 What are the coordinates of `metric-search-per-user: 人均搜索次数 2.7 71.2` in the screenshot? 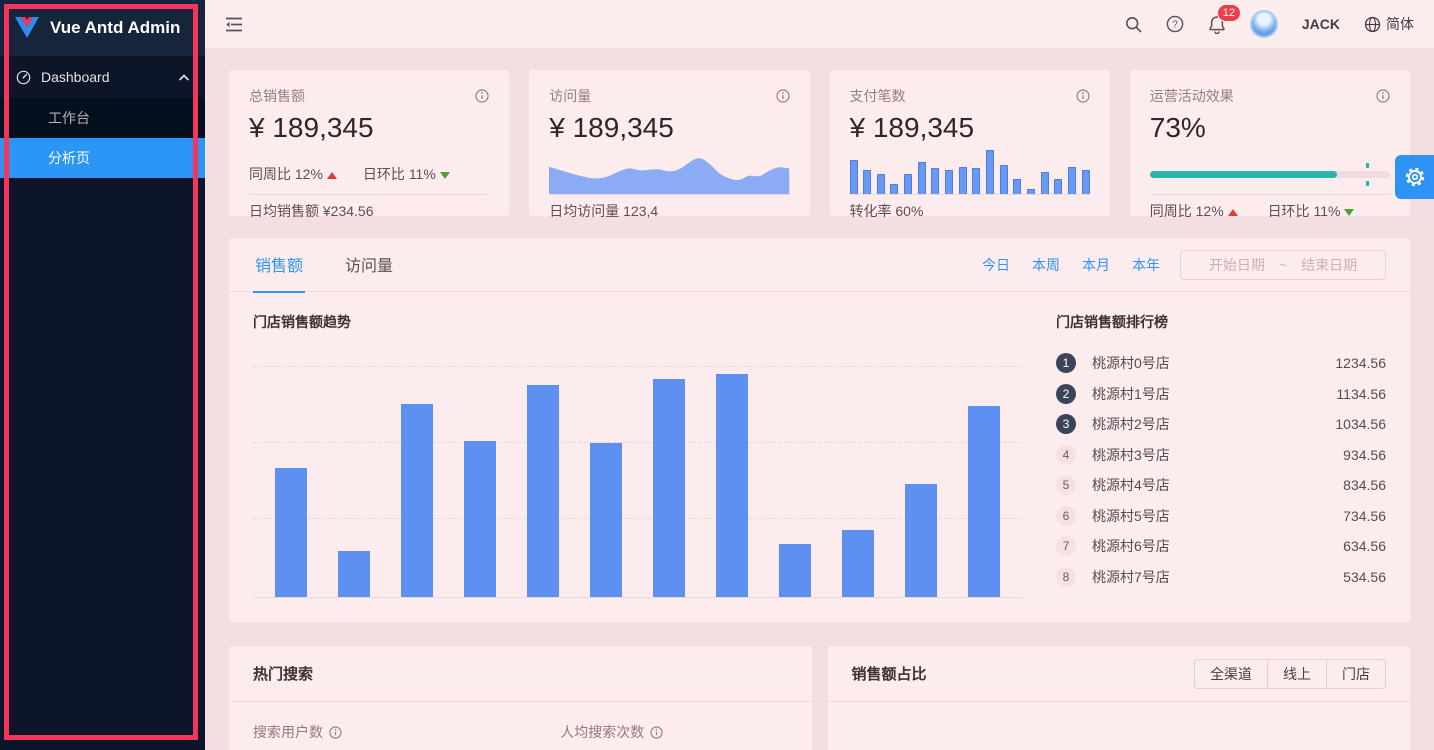 It's located at (653, 736).